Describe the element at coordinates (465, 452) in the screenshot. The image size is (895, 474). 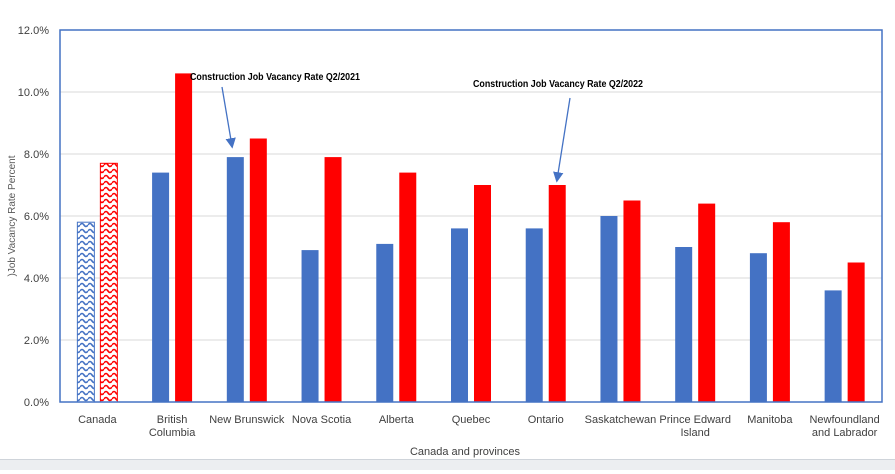
I see `x-axis-label: Canada and provinces` at that location.